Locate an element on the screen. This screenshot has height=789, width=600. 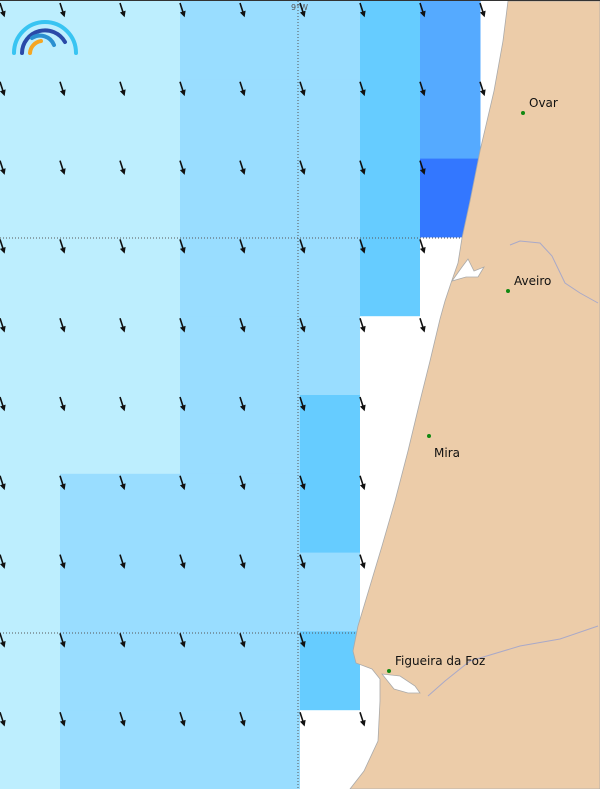
city-marker: Aveiro is located at coordinates (528, 283).